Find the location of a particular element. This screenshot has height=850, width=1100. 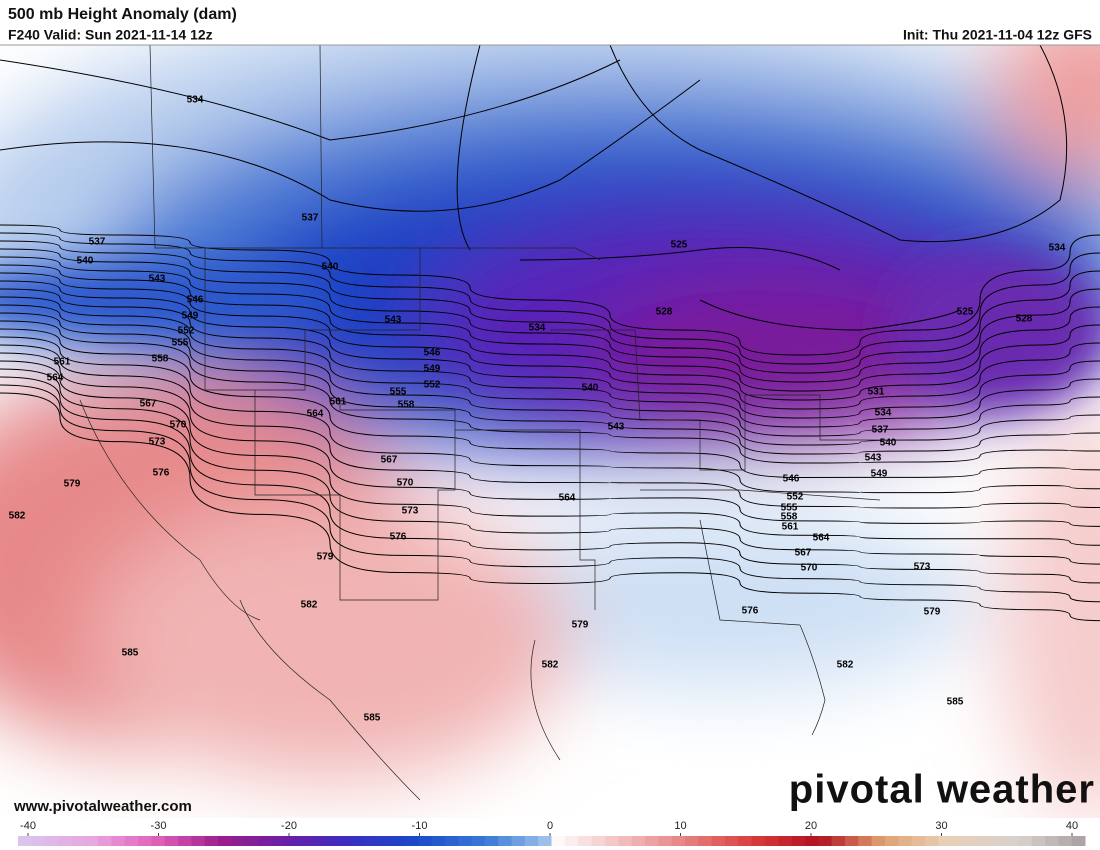

init-time: Init: Thu 2021-11-04 12z GFS is located at coordinates (997, 35).